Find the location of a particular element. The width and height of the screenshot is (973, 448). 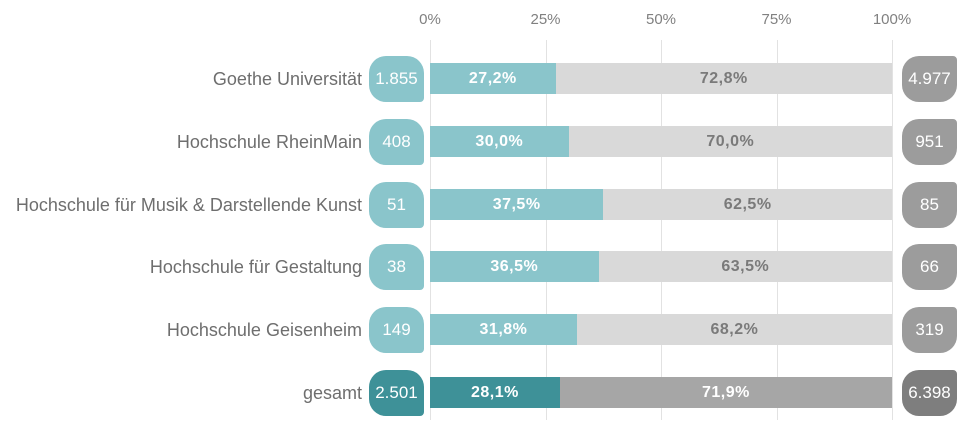

bar-segment-gray: 70,0% is located at coordinates (730, 141).